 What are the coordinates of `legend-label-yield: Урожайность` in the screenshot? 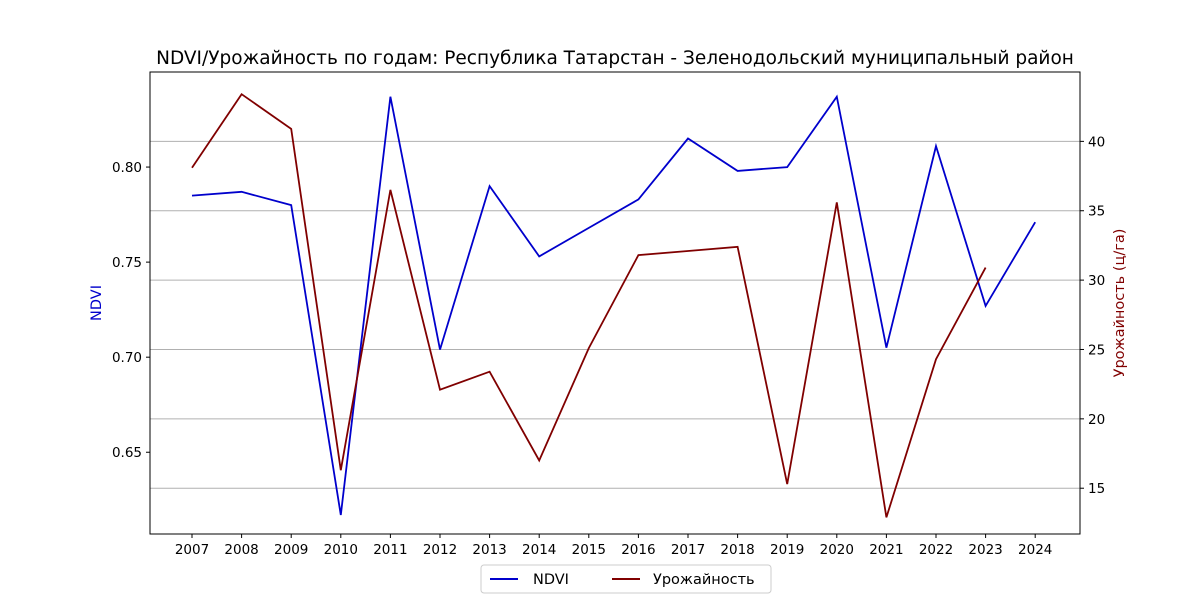 It's located at (704, 580).